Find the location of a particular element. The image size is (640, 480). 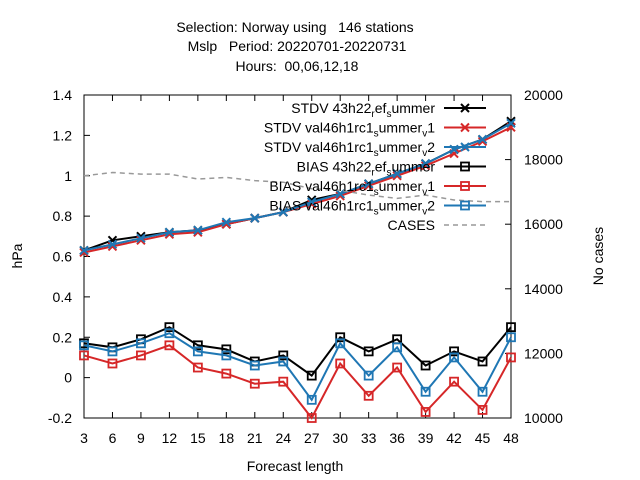

y-tick-label: 1 is located at coordinates (68, 176).